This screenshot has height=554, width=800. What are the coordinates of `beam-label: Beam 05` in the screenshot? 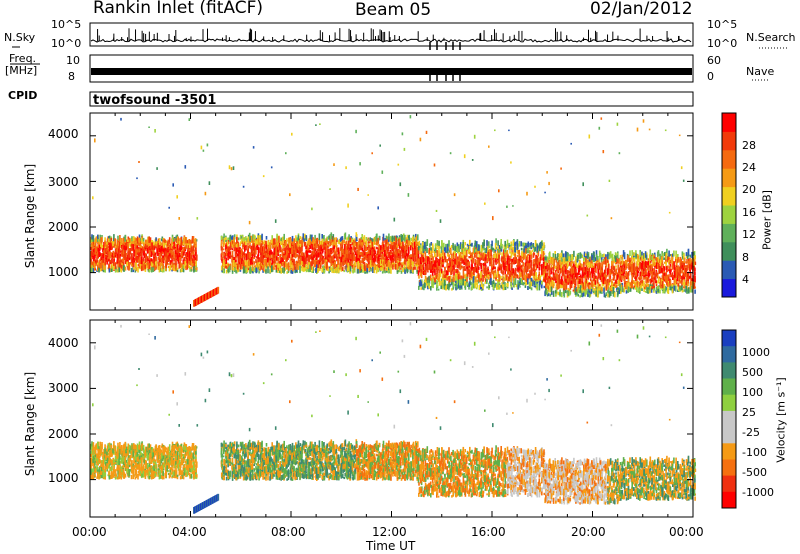 It's located at (393, 10).